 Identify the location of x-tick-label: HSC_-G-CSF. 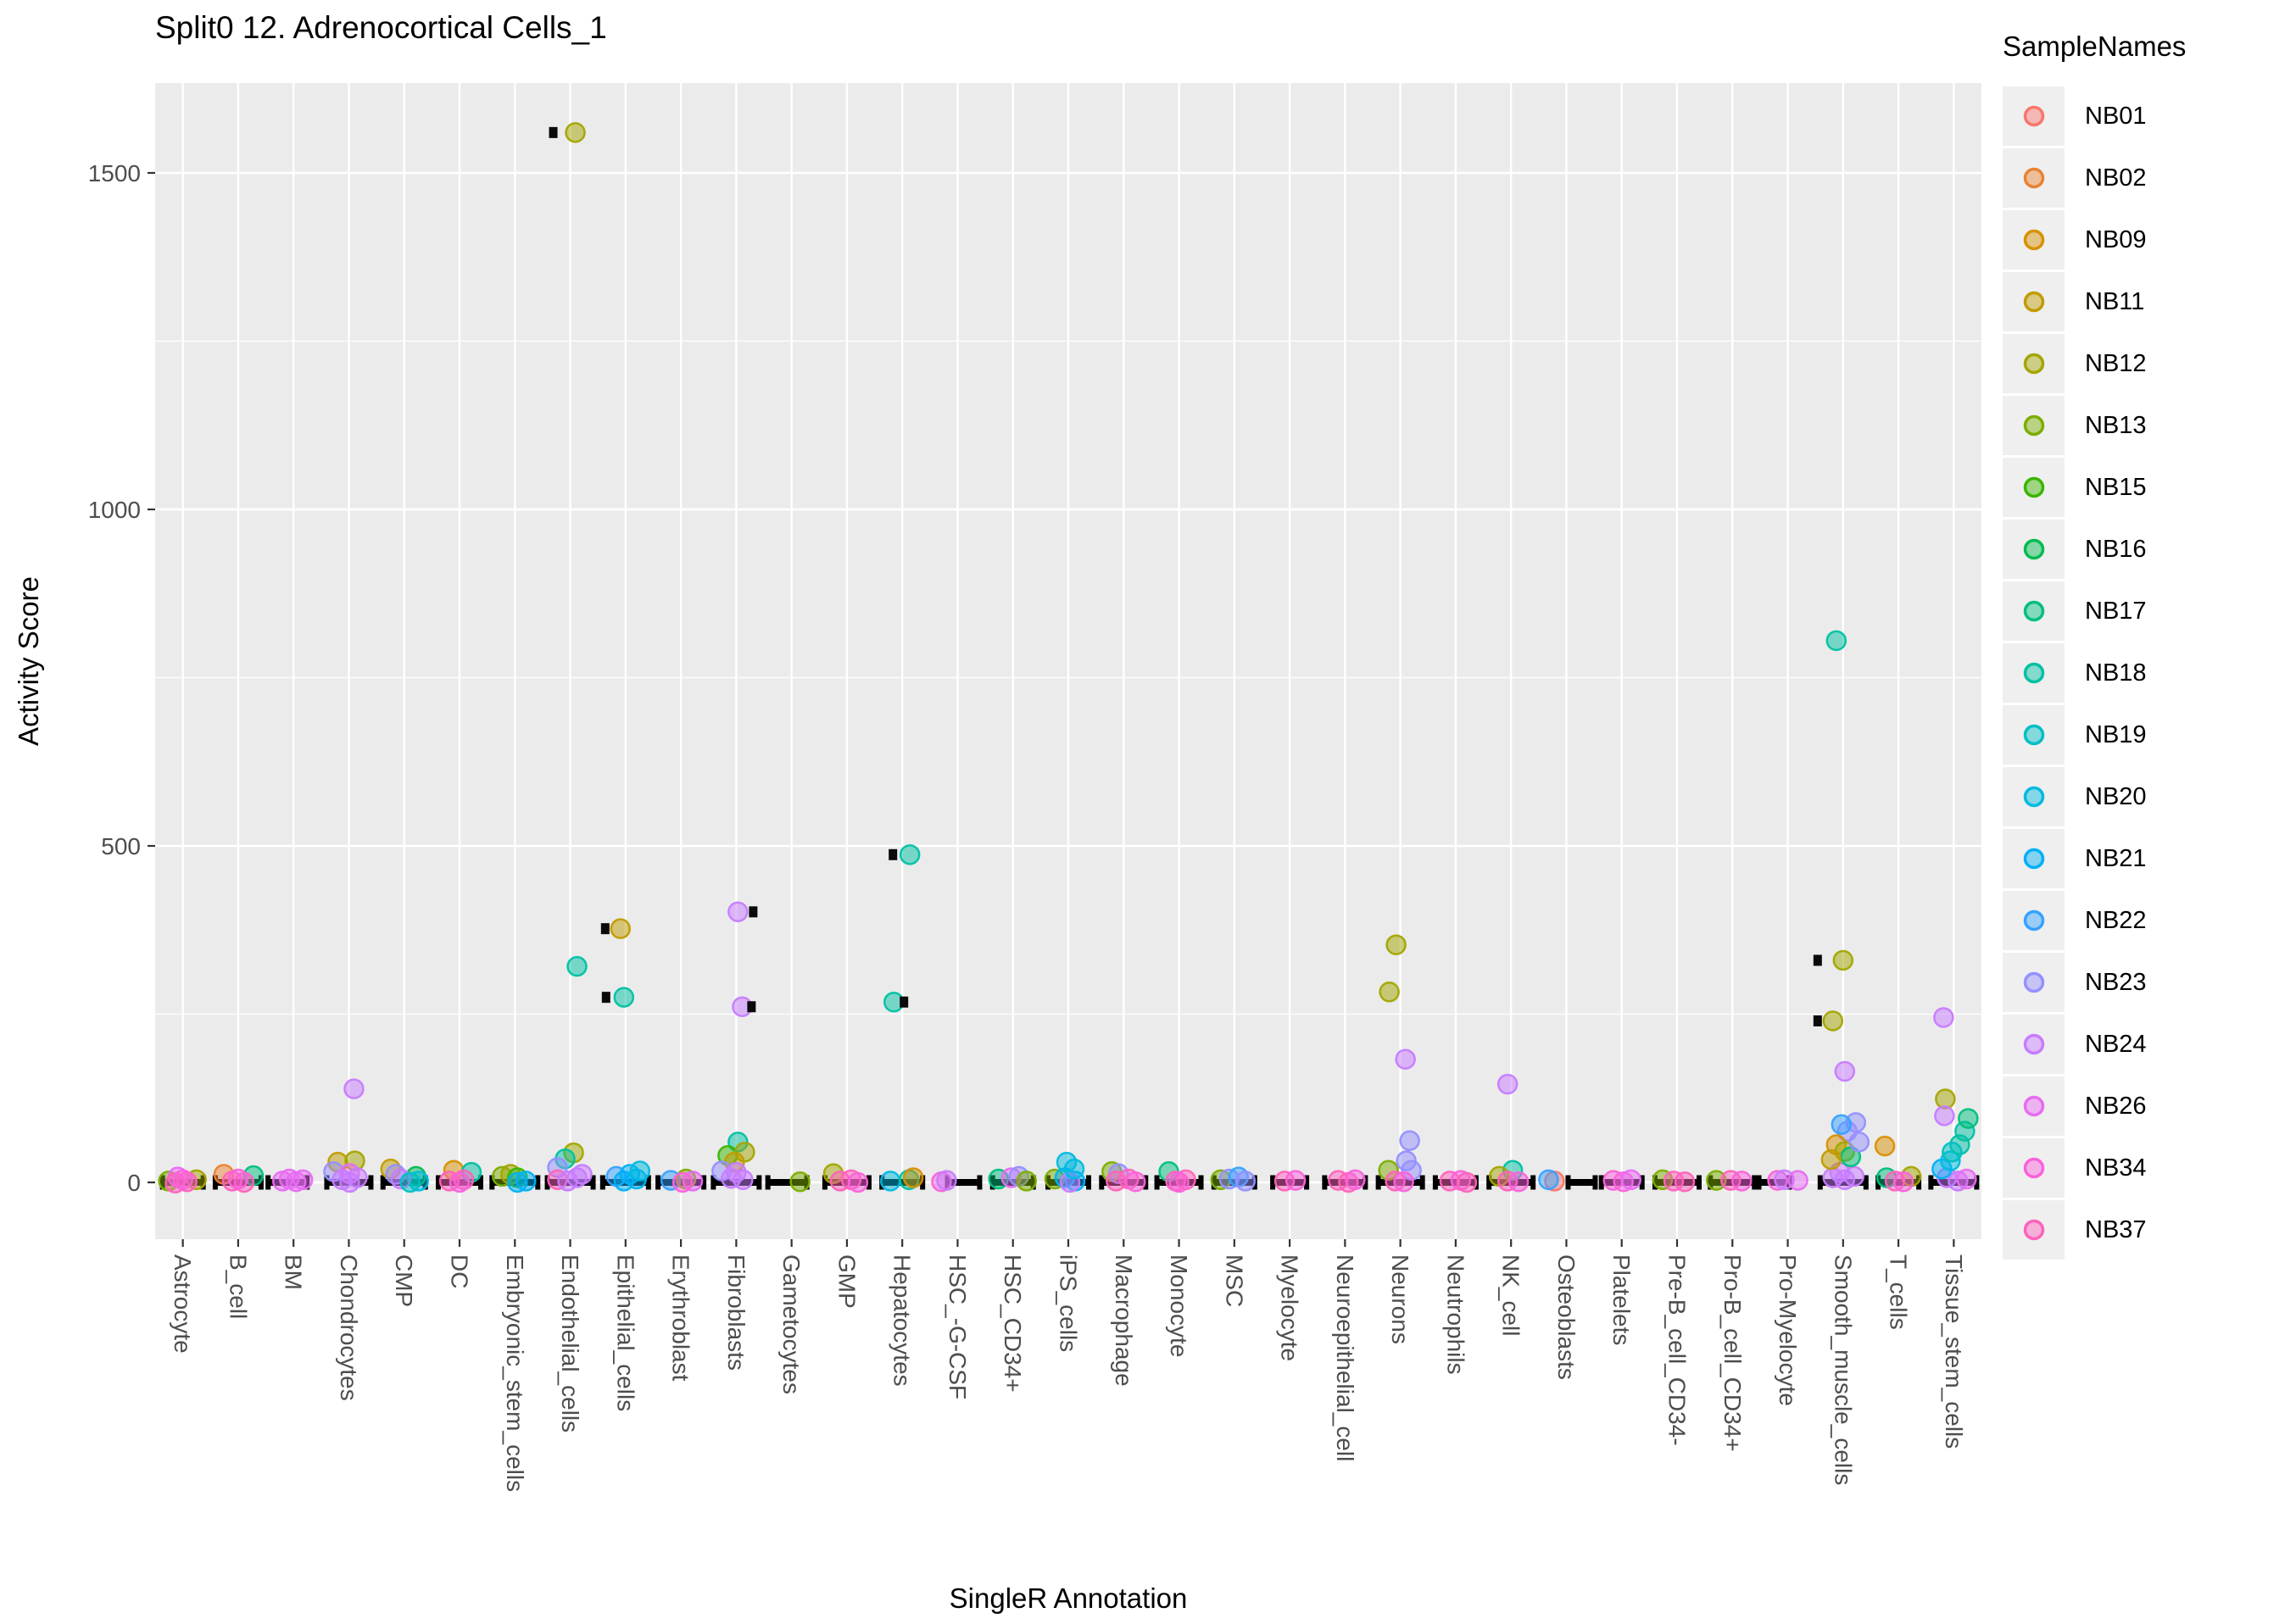
(958, 1327).